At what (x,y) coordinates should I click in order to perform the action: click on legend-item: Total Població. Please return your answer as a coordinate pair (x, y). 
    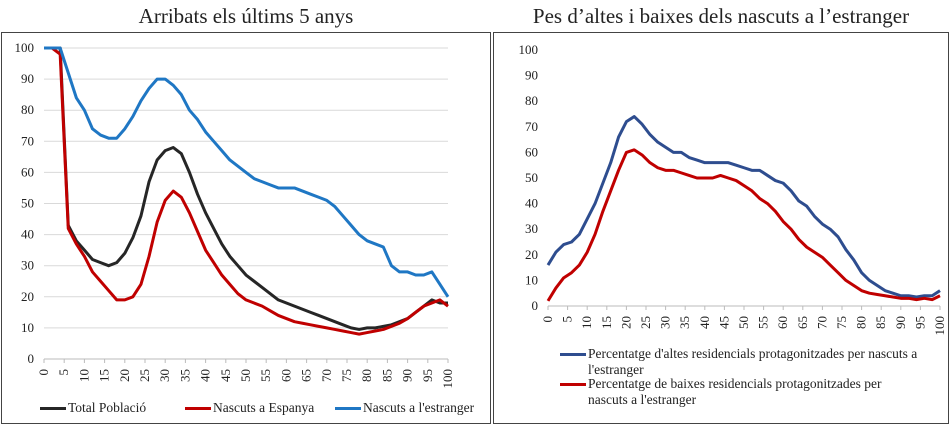
    Looking at the image, I should click on (93, 408).